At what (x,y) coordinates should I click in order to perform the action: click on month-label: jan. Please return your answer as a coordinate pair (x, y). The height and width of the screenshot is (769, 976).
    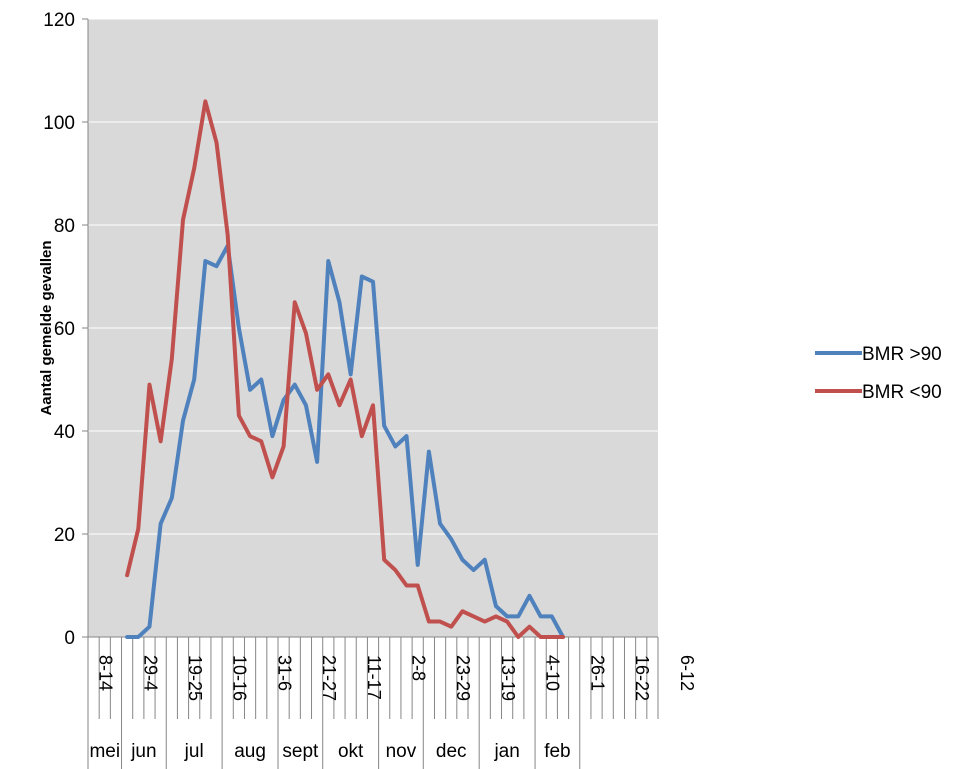
    Looking at the image, I should click on (506, 751).